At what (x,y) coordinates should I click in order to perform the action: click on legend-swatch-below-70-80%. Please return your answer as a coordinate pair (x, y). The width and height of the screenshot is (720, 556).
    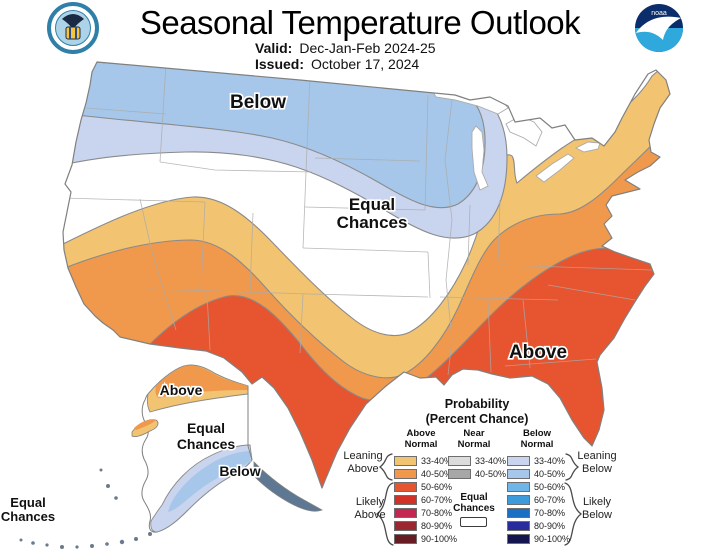
    Looking at the image, I should click on (518, 513).